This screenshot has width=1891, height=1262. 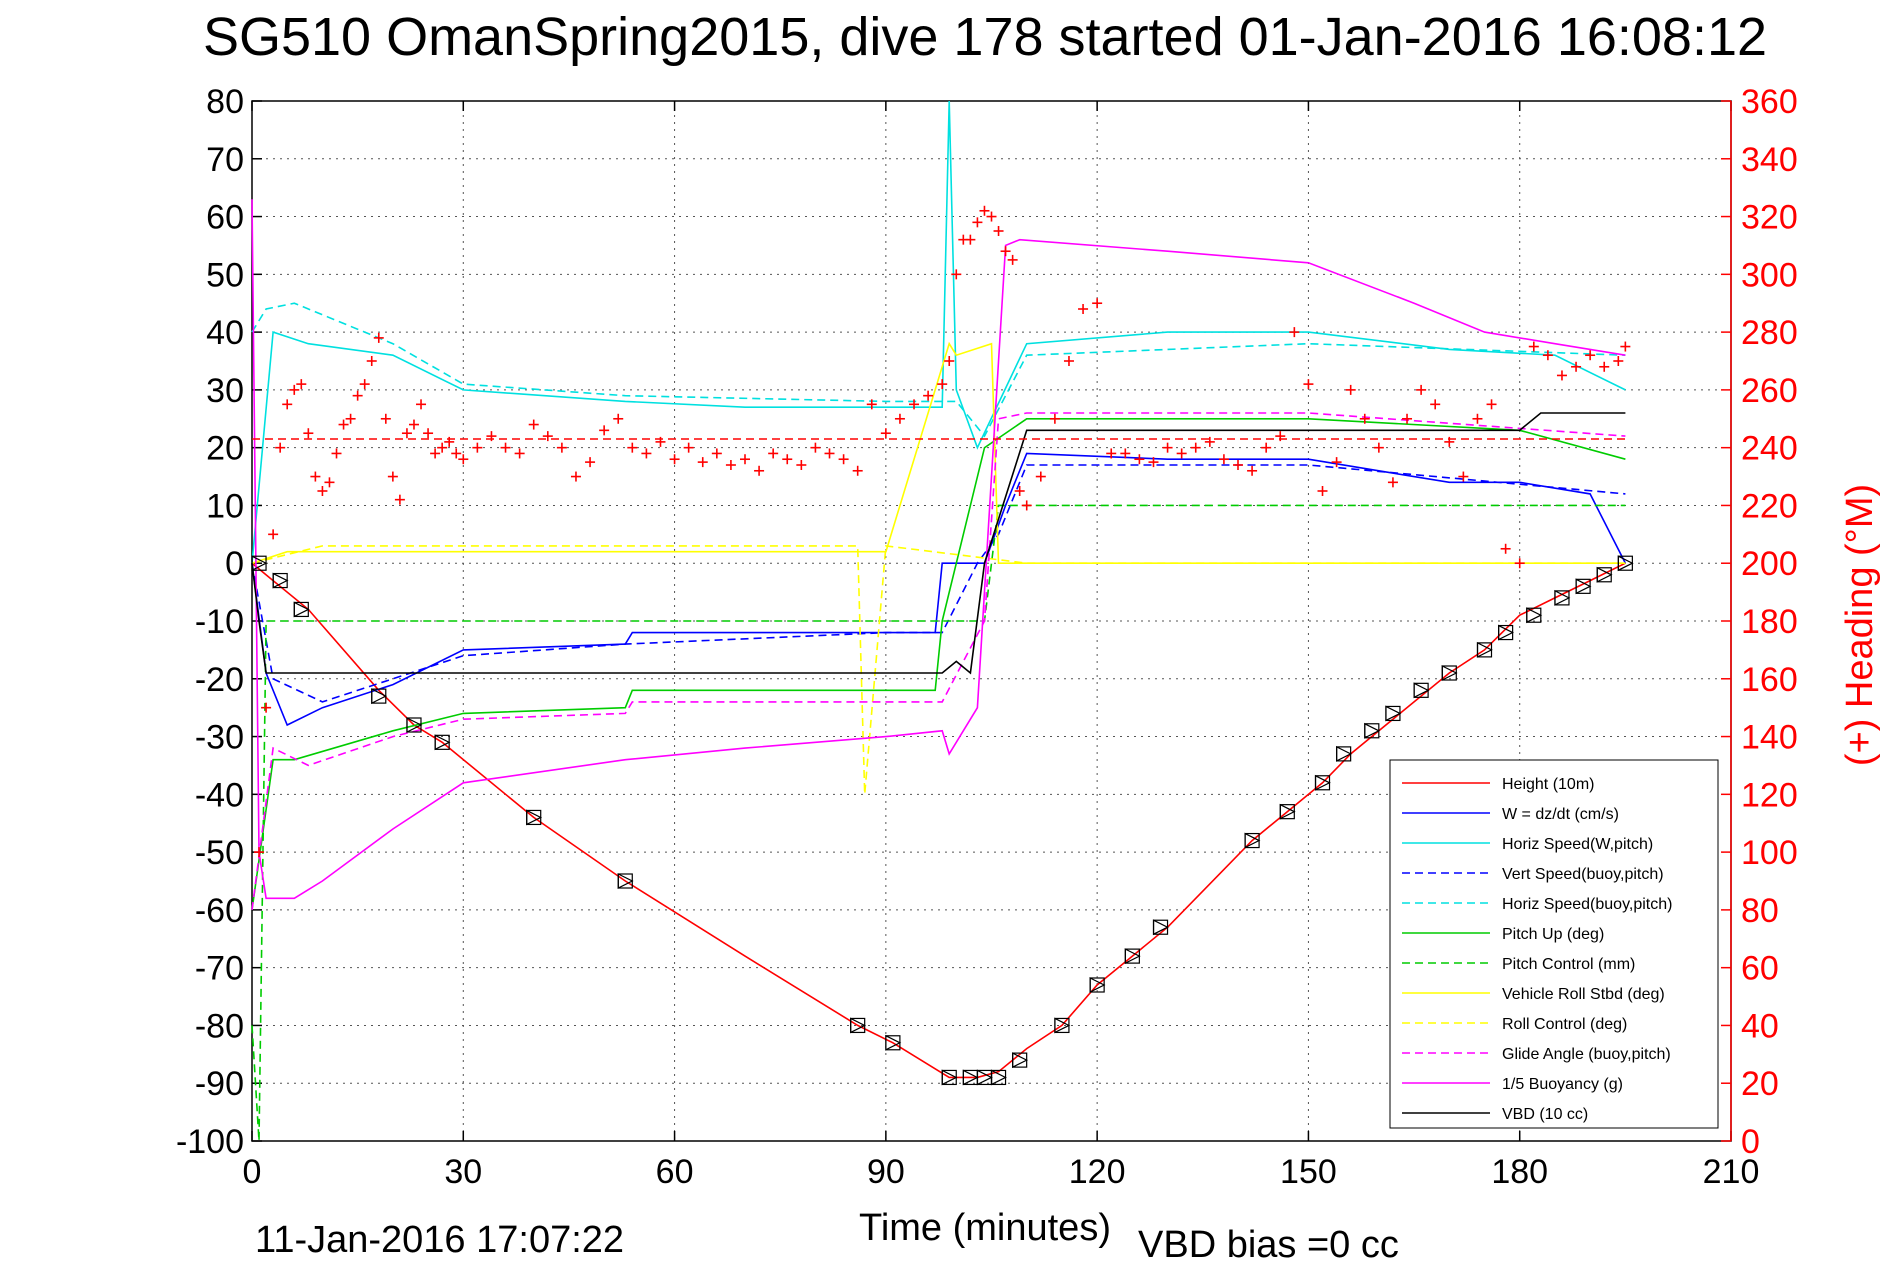 What do you see at coordinates (1268, 1243) in the screenshot?
I see `footer-vbd-bias: VBD bias =0 cc` at bounding box center [1268, 1243].